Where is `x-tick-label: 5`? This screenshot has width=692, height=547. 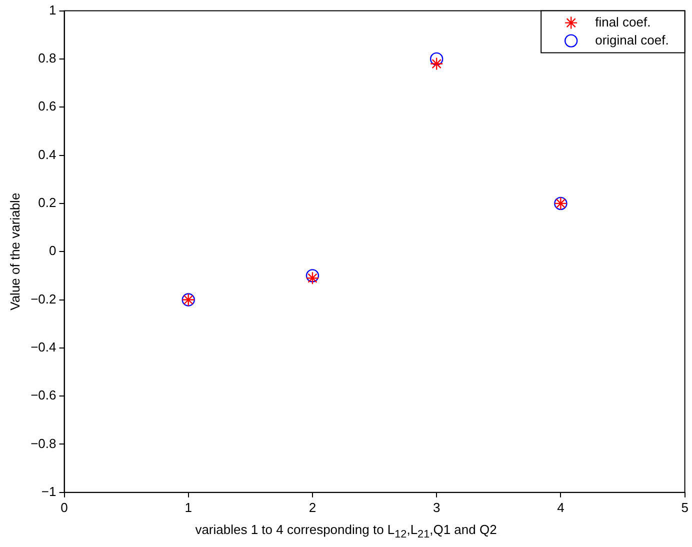
x-tick-label: 5 is located at coordinates (684, 507).